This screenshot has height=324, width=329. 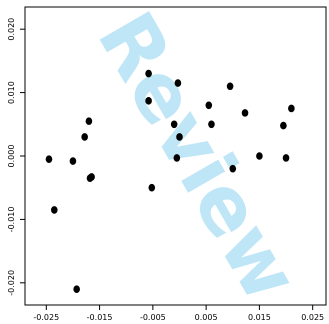 I want to click on y-tick-label: -0.010, so click(x=11, y=220).